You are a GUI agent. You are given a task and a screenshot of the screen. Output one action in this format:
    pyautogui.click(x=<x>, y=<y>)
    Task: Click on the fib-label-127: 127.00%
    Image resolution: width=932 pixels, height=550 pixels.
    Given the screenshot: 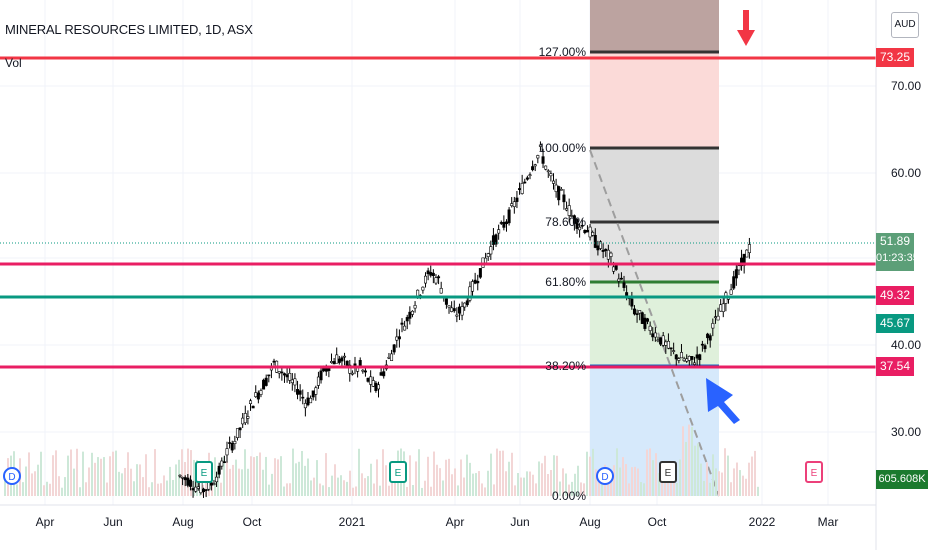 What is the action you would take?
    pyautogui.click(x=563, y=52)
    